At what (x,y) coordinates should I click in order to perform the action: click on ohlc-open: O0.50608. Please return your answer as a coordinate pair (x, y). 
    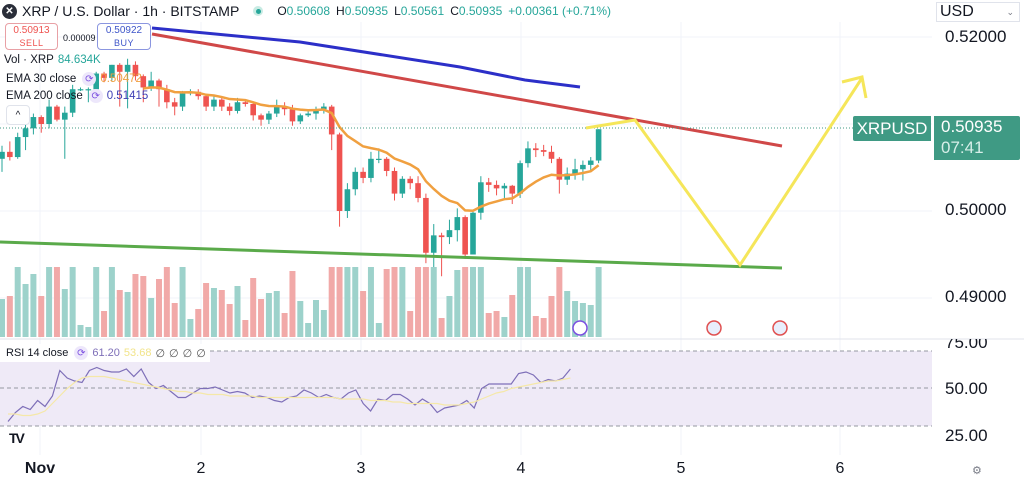
    Looking at the image, I should click on (304, 11).